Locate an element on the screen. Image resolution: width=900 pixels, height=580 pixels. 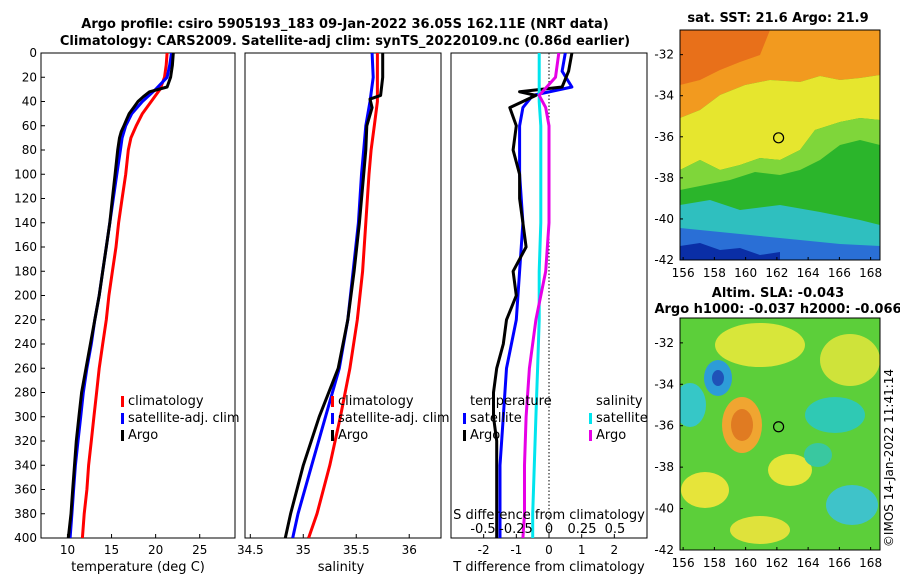
legend-label-satellite: satellite-adj. clim is located at coordinates (394, 418).